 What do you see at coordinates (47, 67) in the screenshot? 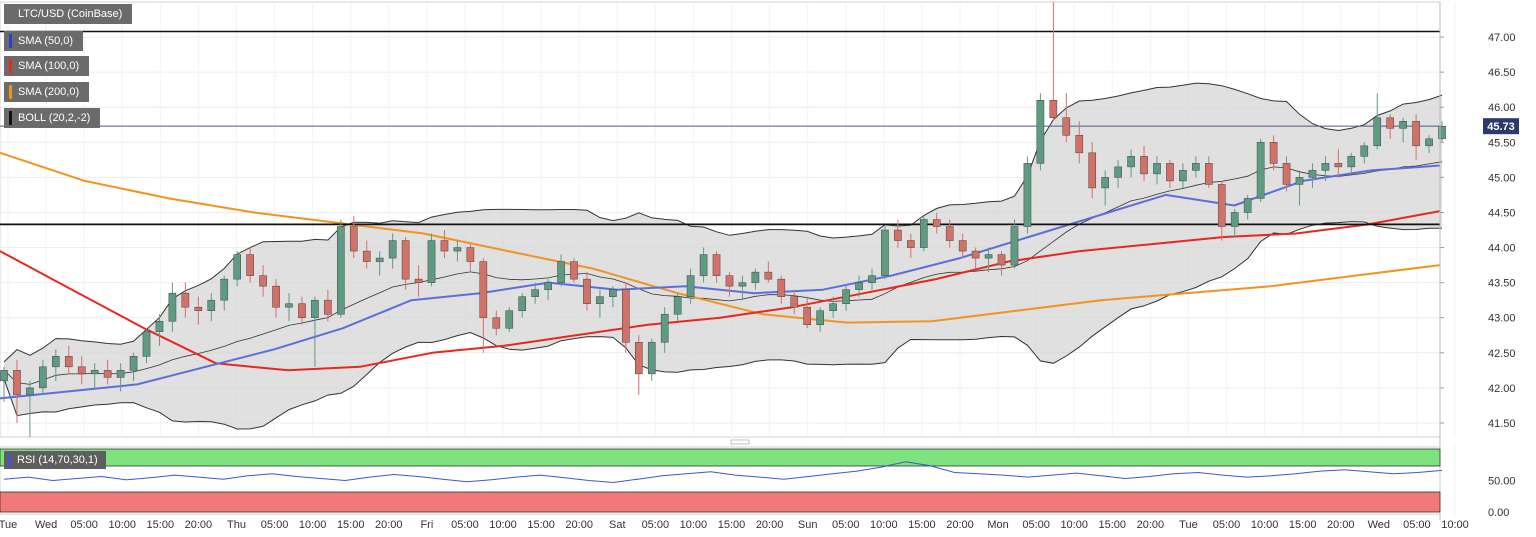
I see `legend-sma100: SMA (100,0)` at bounding box center [47, 67].